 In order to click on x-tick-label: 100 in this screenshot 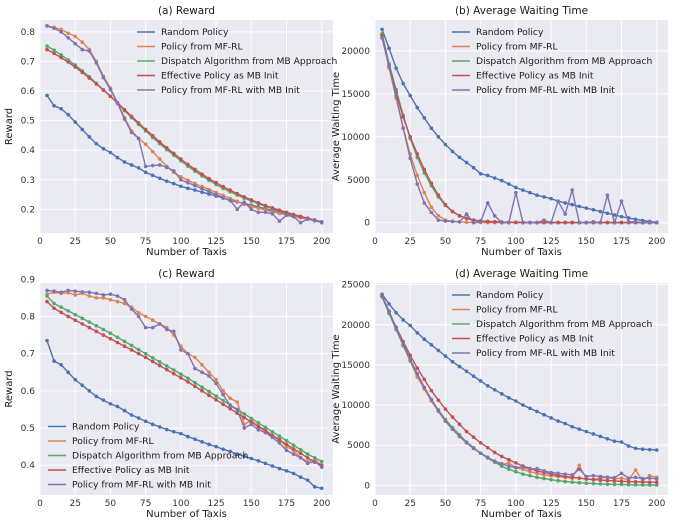, I will do `click(180, 504)`.